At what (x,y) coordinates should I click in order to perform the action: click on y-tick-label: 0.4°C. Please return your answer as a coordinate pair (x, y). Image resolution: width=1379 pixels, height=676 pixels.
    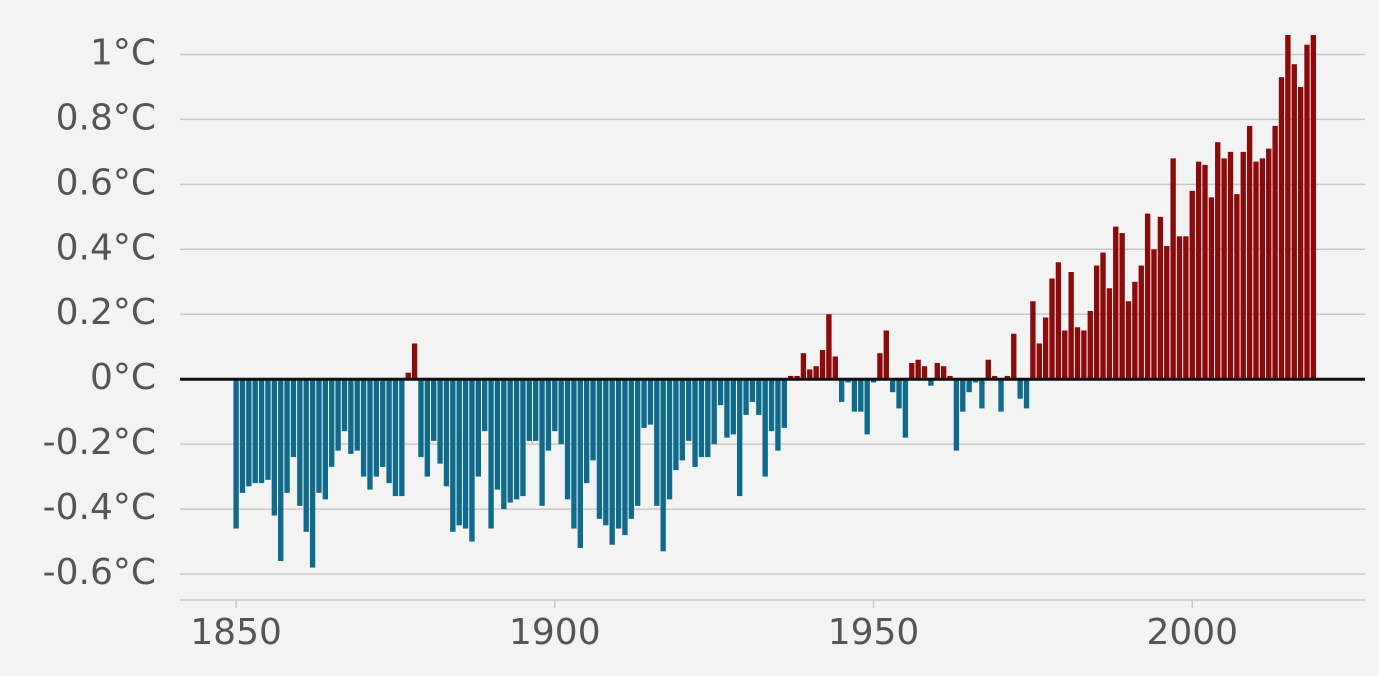
    Looking at the image, I should click on (106, 247).